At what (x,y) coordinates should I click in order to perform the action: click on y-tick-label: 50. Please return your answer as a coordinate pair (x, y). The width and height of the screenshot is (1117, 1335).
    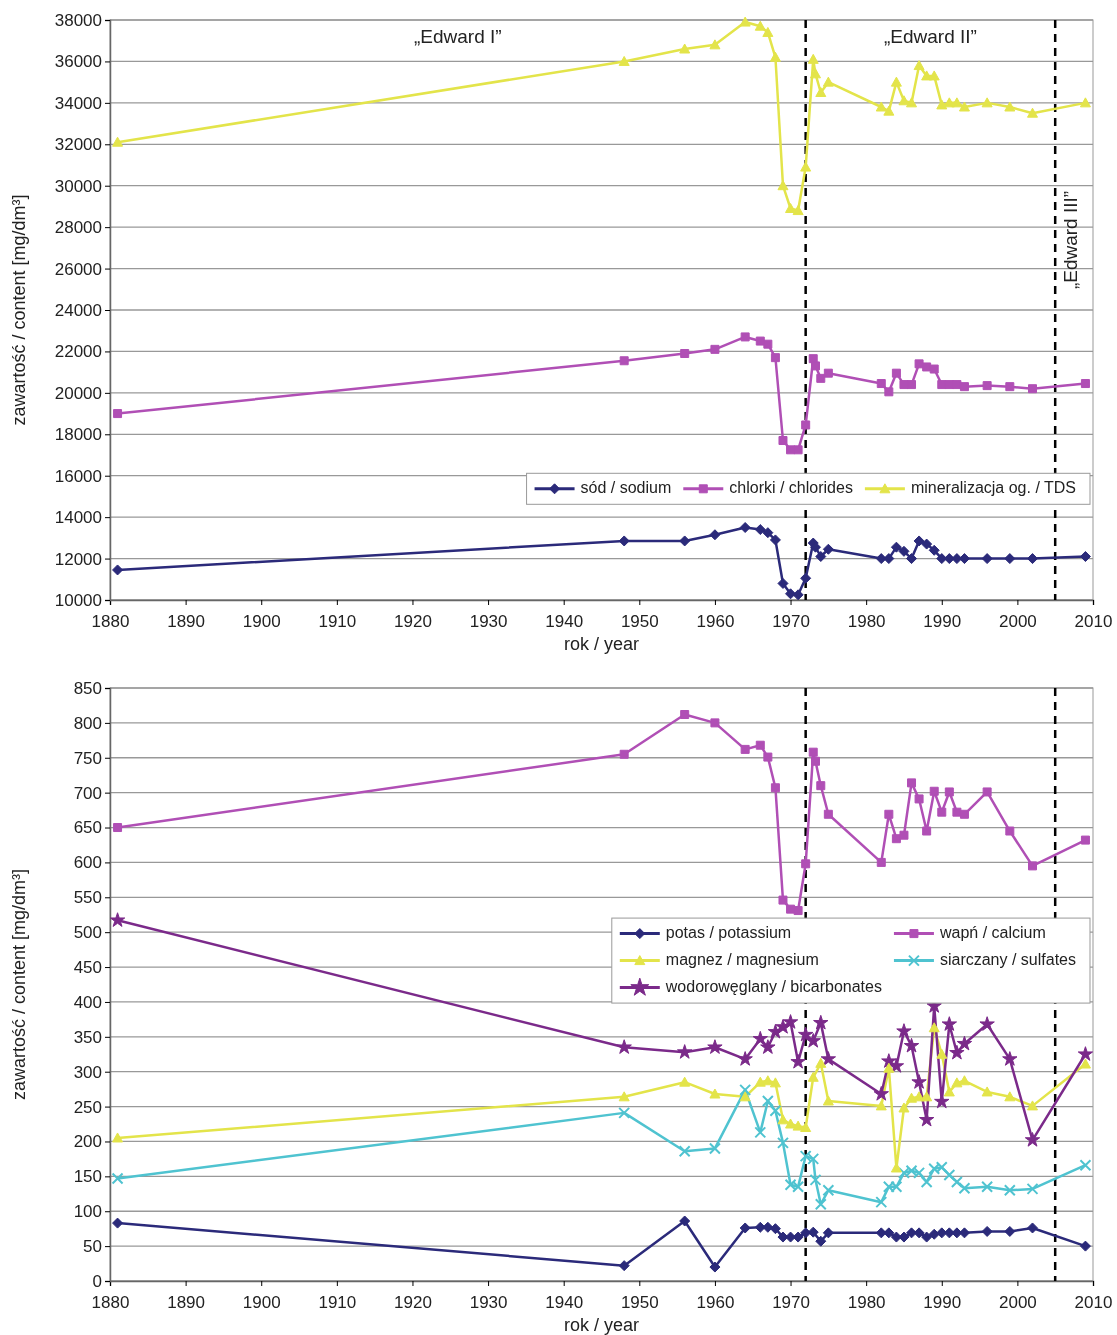
    Looking at the image, I should click on (92, 1247).